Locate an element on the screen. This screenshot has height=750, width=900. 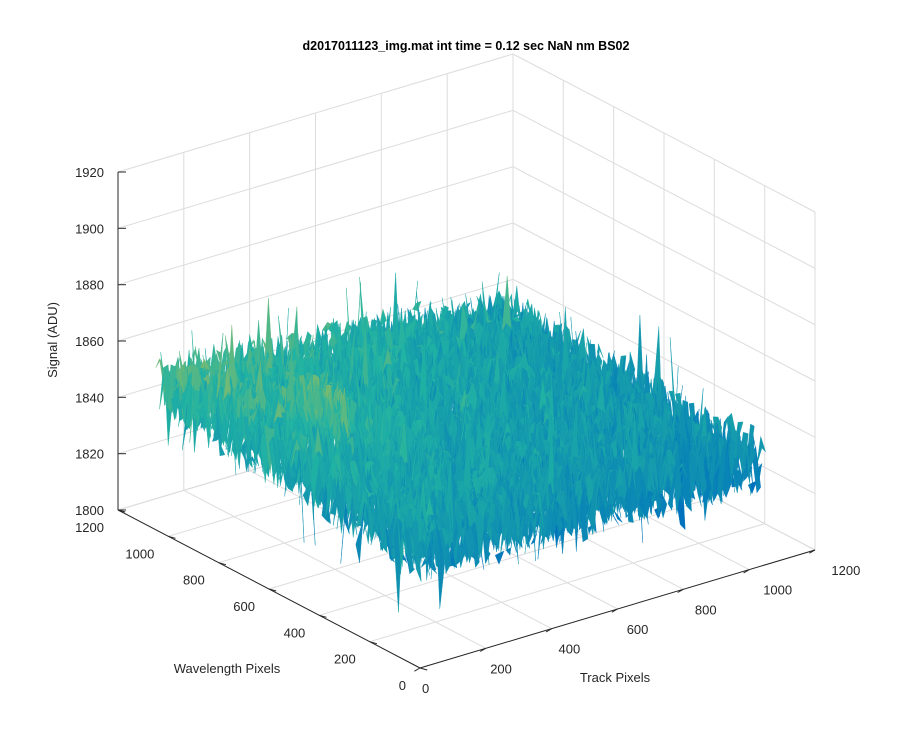
y-tick-label: 600 is located at coordinates (244, 606).